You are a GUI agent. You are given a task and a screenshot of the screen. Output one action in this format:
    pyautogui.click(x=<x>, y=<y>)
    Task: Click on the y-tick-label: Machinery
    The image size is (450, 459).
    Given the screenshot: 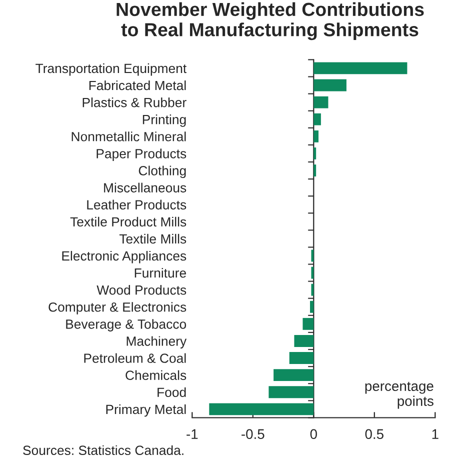 What is the action you would take?
    pyautogui.click(x=156, y=342)
    